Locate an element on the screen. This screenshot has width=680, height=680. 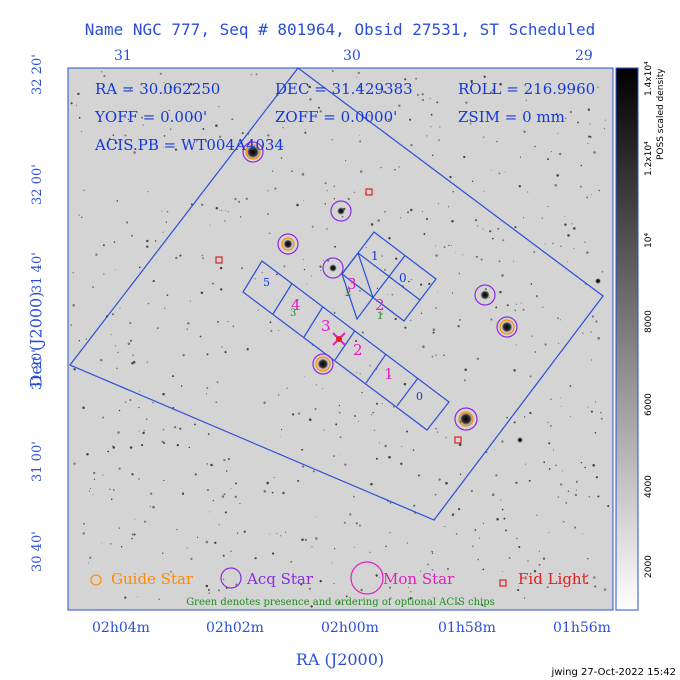
roll-readout: ROLL = 216.9960 is located at coordinates (527, 89).